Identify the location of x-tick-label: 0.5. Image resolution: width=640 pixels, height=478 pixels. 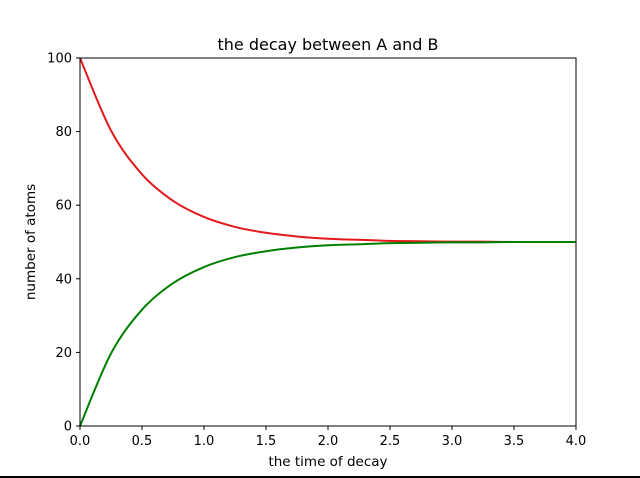
(142, 441).